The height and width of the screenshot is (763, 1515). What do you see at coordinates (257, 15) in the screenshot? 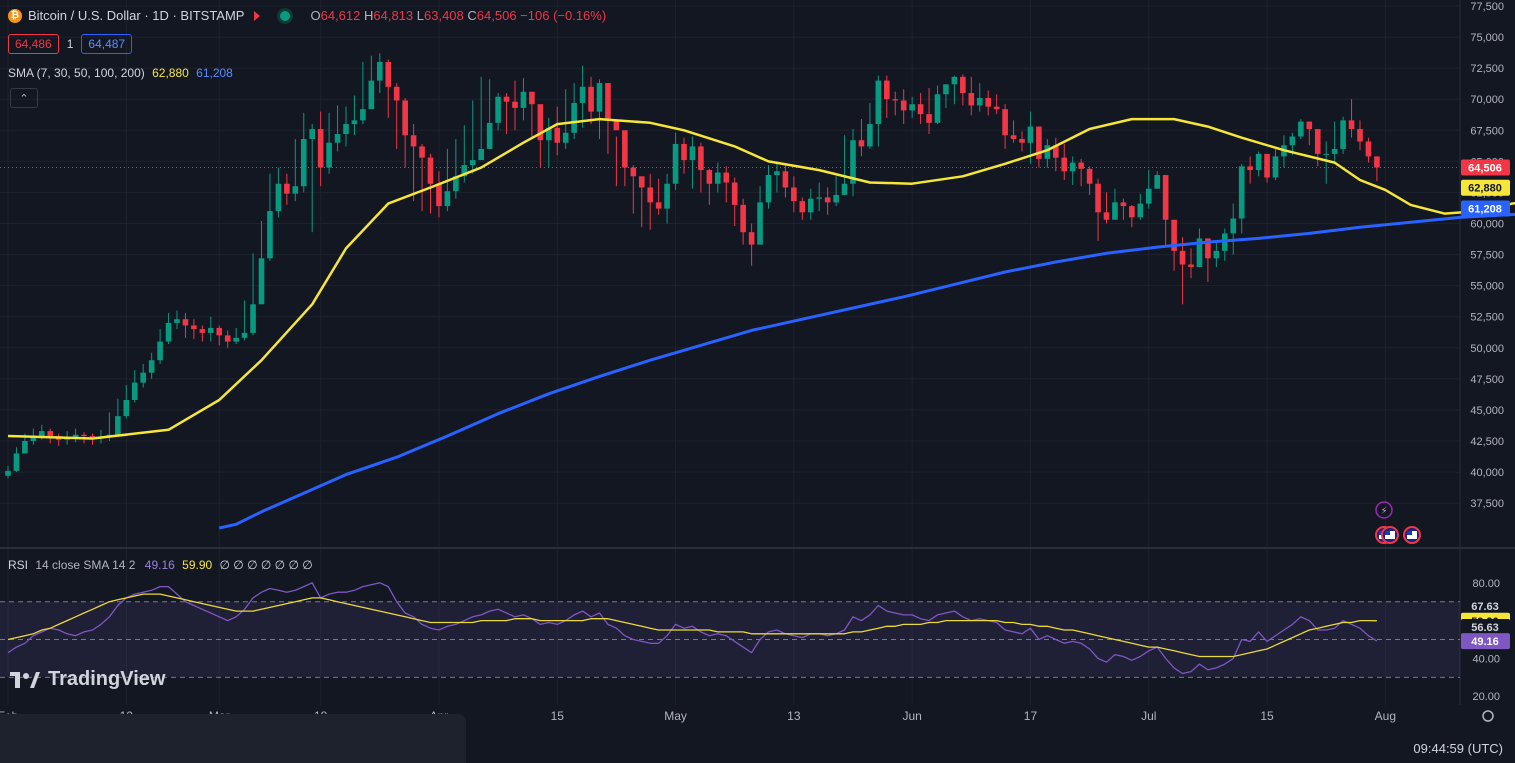
I see `flag-icon` at bounding box center [257, 15].